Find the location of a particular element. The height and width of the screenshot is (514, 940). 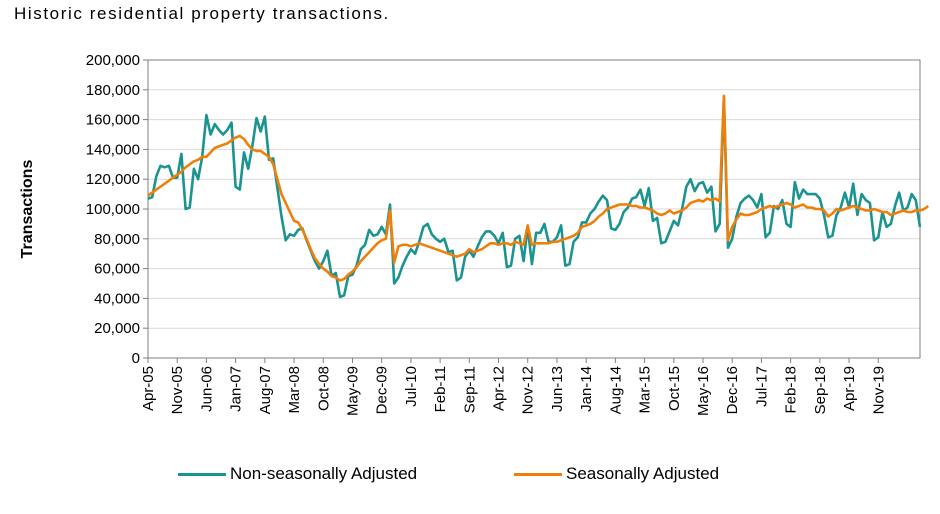

x-tick-label: Aug-07 is located at coordinates (265, 390).